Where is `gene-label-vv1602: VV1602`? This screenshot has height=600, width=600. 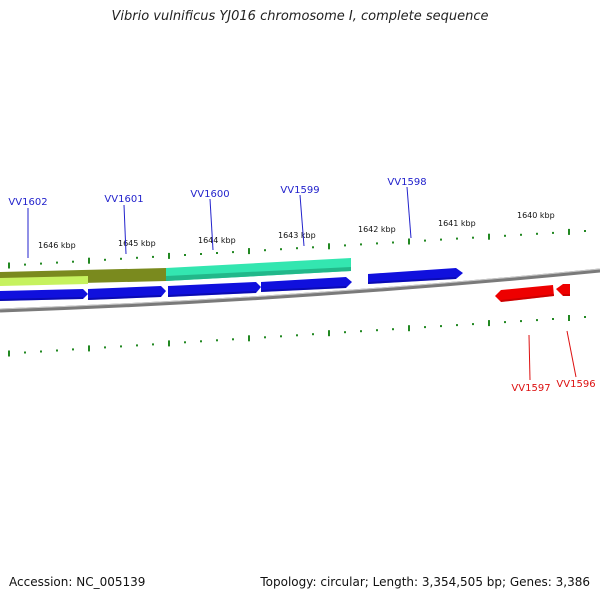 gene-label-vv1602: VV1602 is located at coordinates (27, 202).